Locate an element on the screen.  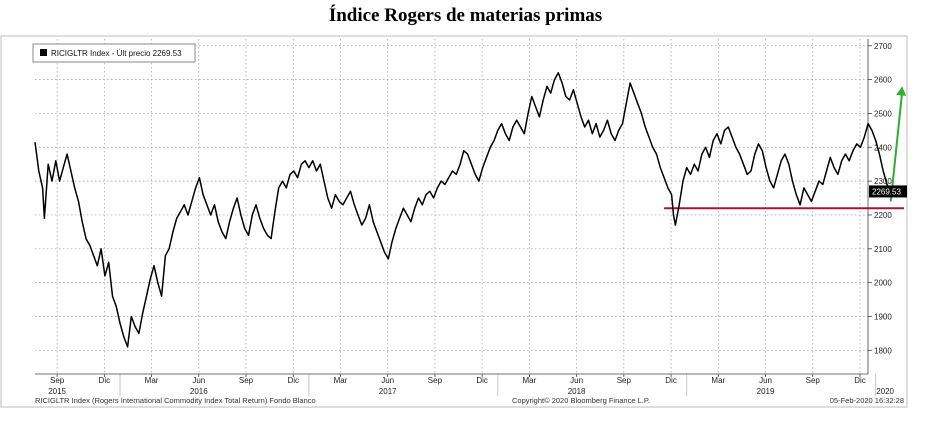
y-tick-label-1800: 1800 is located at coordinates (883, 350).